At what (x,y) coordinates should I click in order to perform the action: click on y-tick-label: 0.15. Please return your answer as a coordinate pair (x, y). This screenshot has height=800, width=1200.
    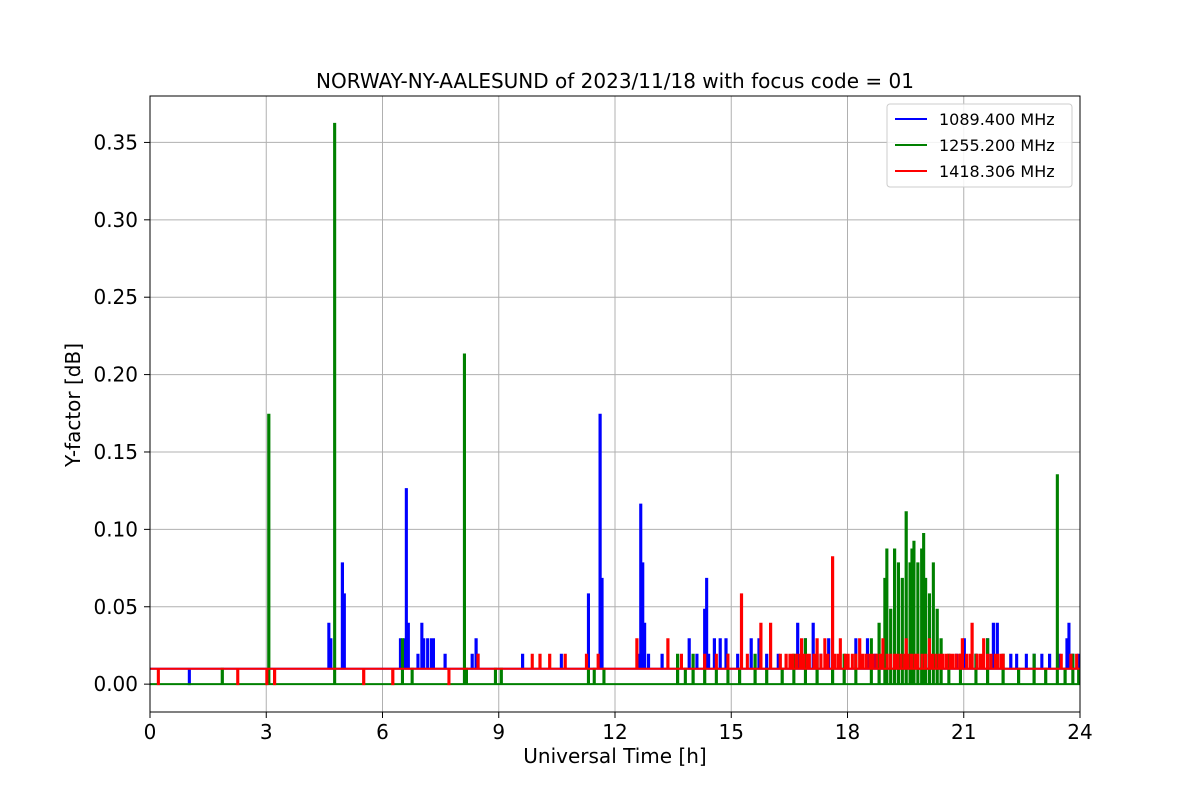
    Looking at the image, I should click on (115, 452).